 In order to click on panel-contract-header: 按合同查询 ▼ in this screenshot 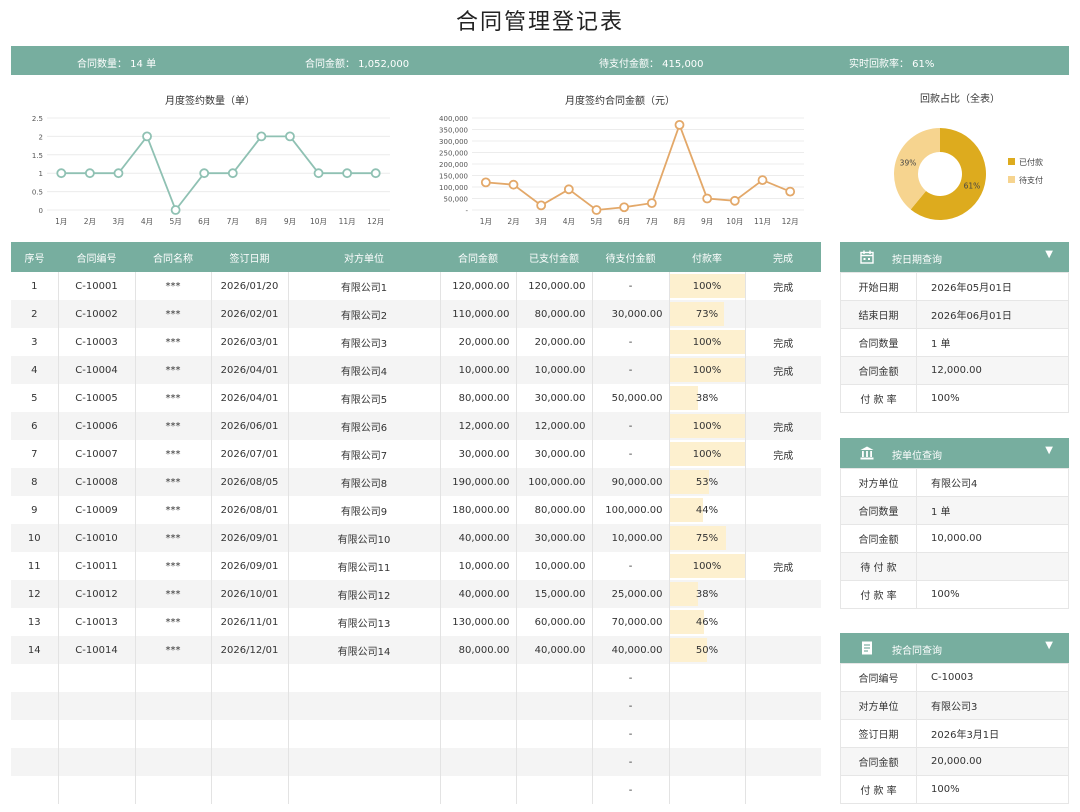, I will do `click(954, 648)`.